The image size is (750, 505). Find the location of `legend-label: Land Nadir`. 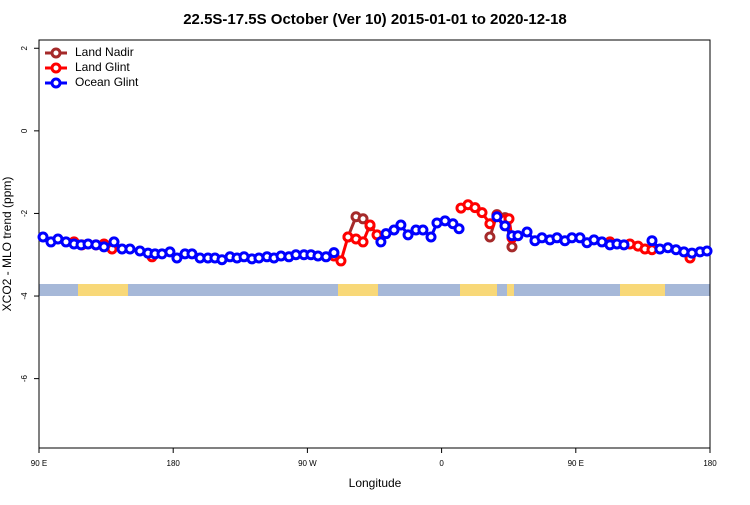

legend-label: Land Nadir is located at coordinates (104, 52).